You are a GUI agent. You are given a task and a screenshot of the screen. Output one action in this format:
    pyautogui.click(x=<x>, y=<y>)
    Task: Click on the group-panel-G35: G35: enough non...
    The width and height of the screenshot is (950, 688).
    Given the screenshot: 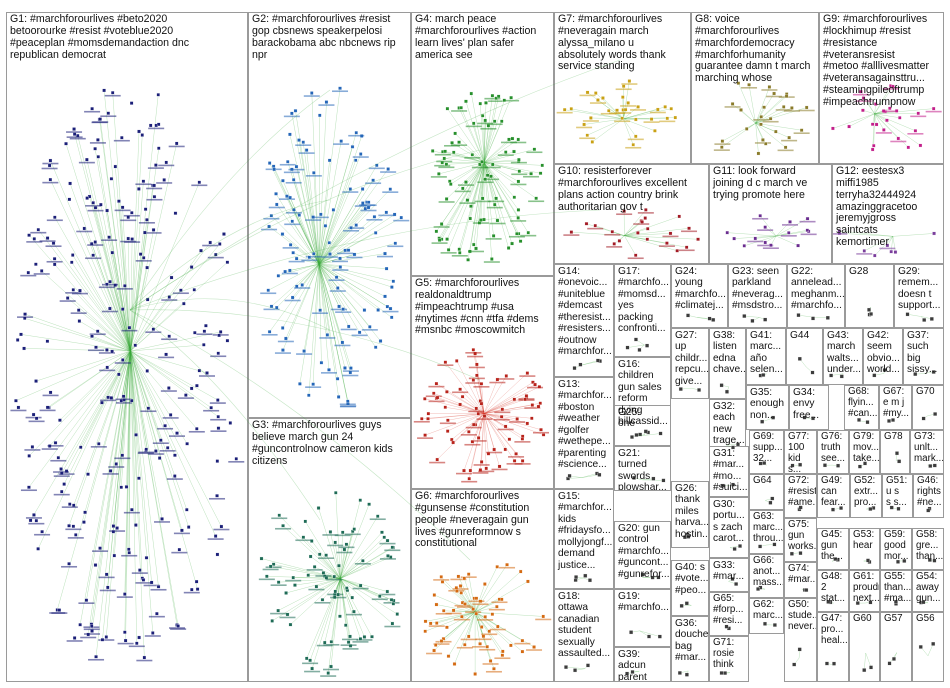 What is the action you would take?
    pyautogui.click(x=767, y=407)
    